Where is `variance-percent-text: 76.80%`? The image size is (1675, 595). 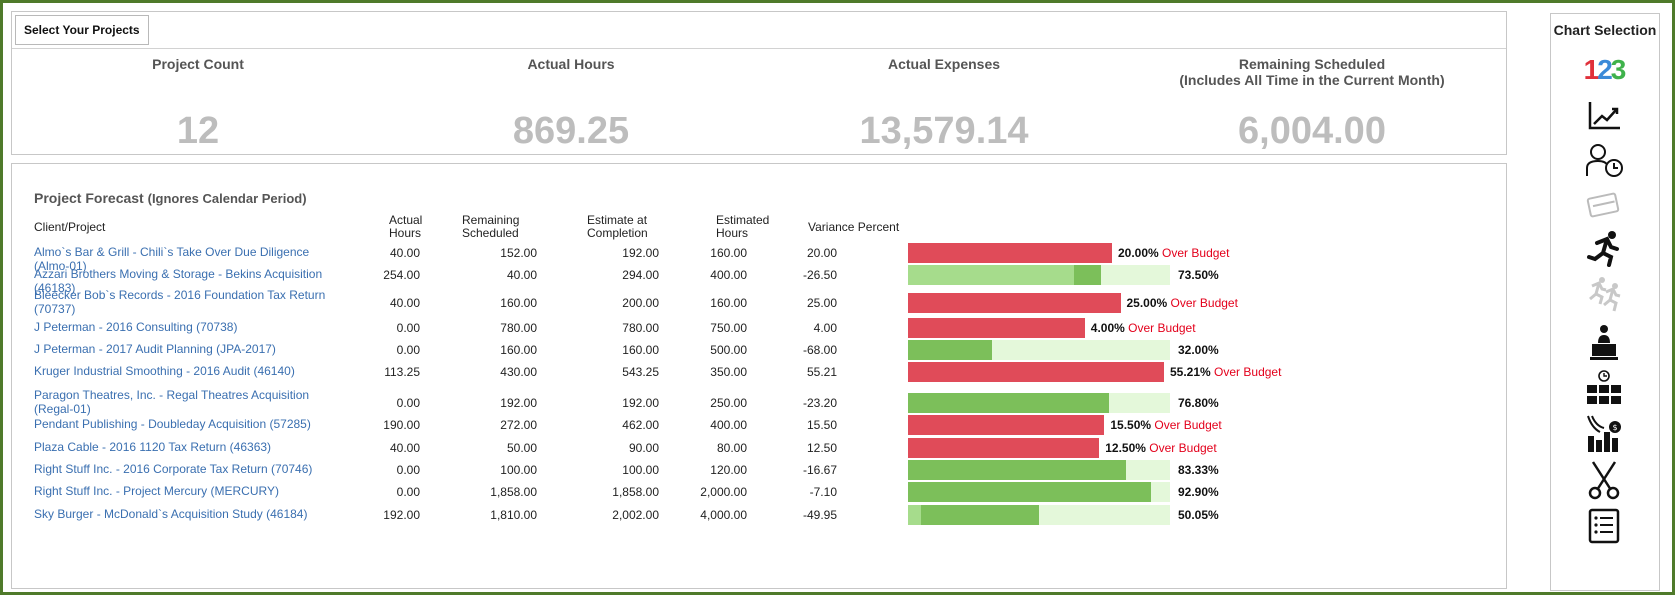 variance-percent-text: 76.80% is located at coordinates (1198, 403).